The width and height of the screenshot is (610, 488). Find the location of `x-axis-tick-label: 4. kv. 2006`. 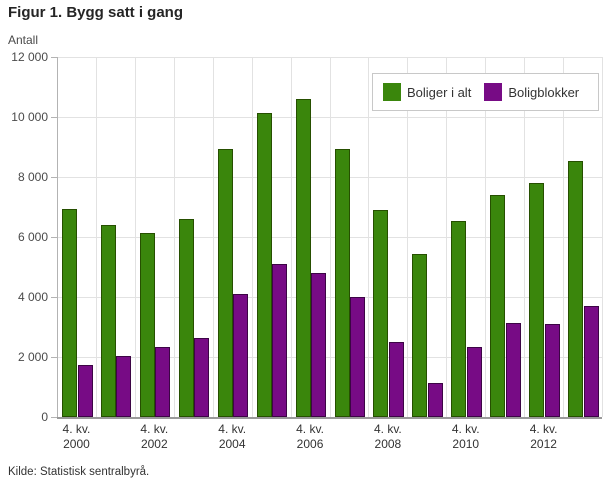

x-axis-tick-label: 4. kv. 2006 is located at coordinates (310, 437).